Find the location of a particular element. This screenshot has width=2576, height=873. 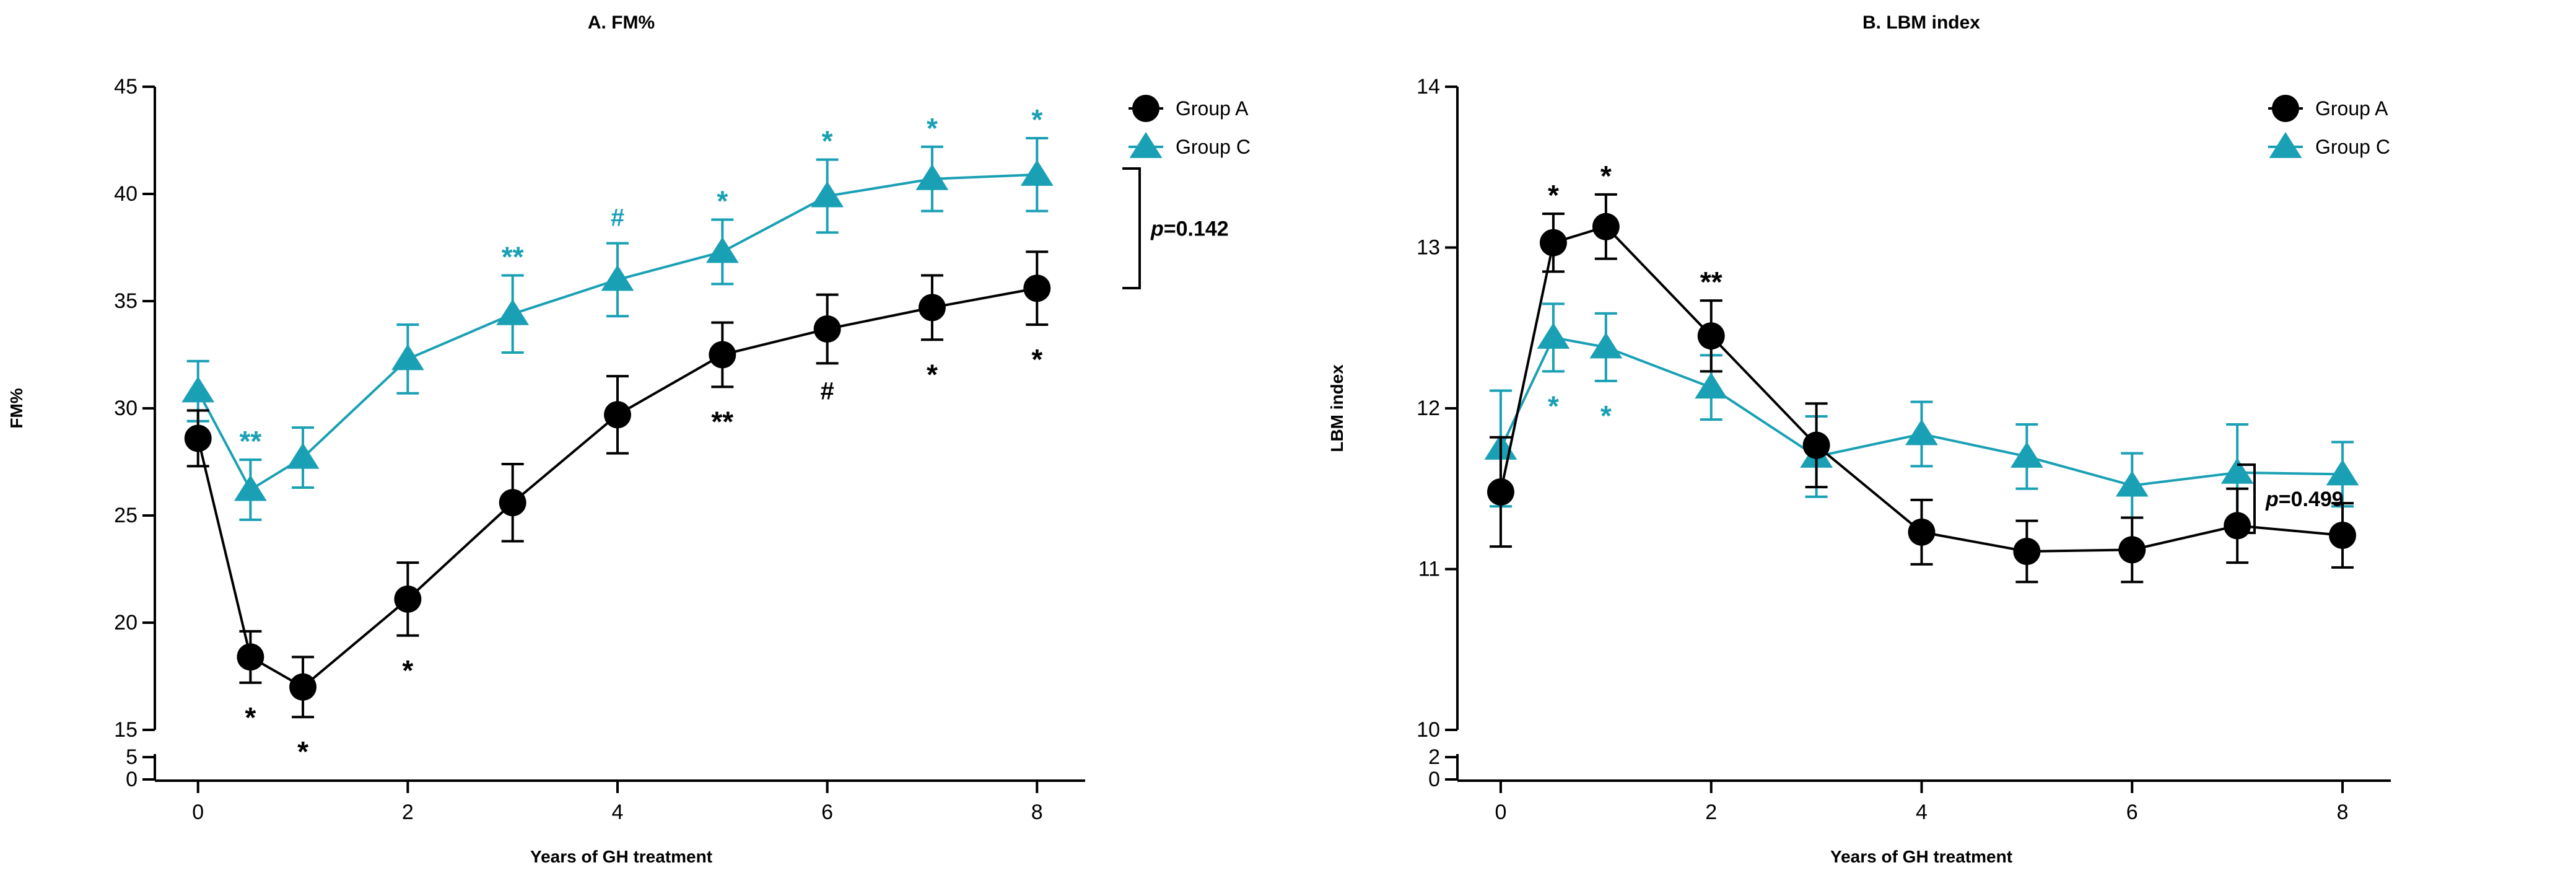

y-tick-label: 25 is located at coordinates (126, 515).